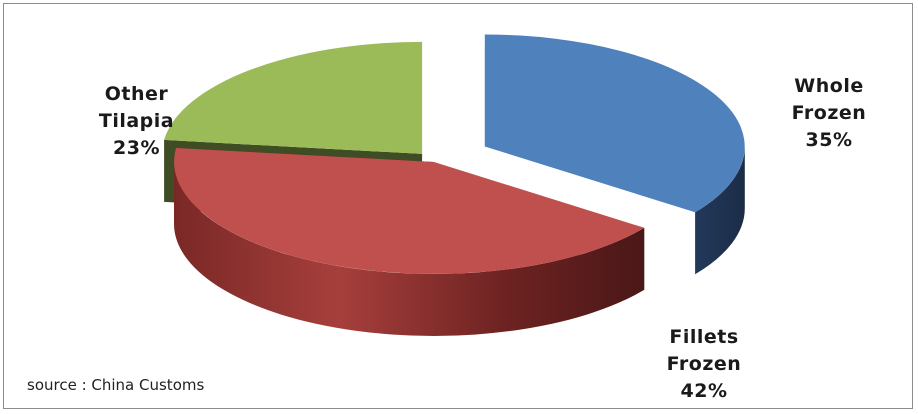 The height and width of the screenshot is (414, 918). I want to click on slice-label-whole-value: 35%, so click(829, 140).